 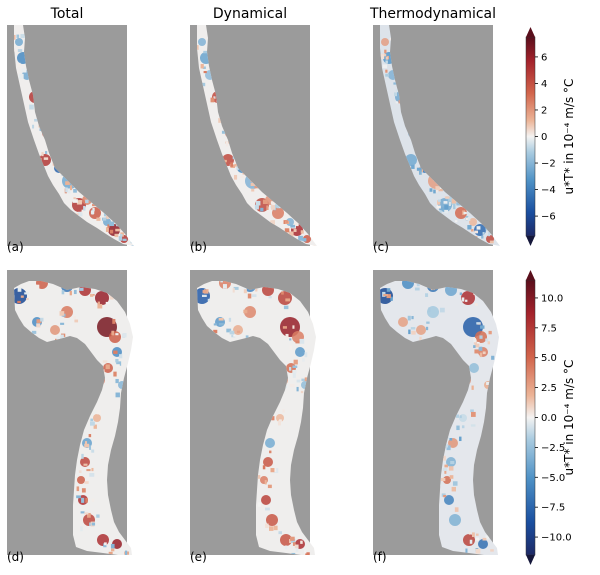 I want to click on panel-label: (d), so click(x=15, y=557).